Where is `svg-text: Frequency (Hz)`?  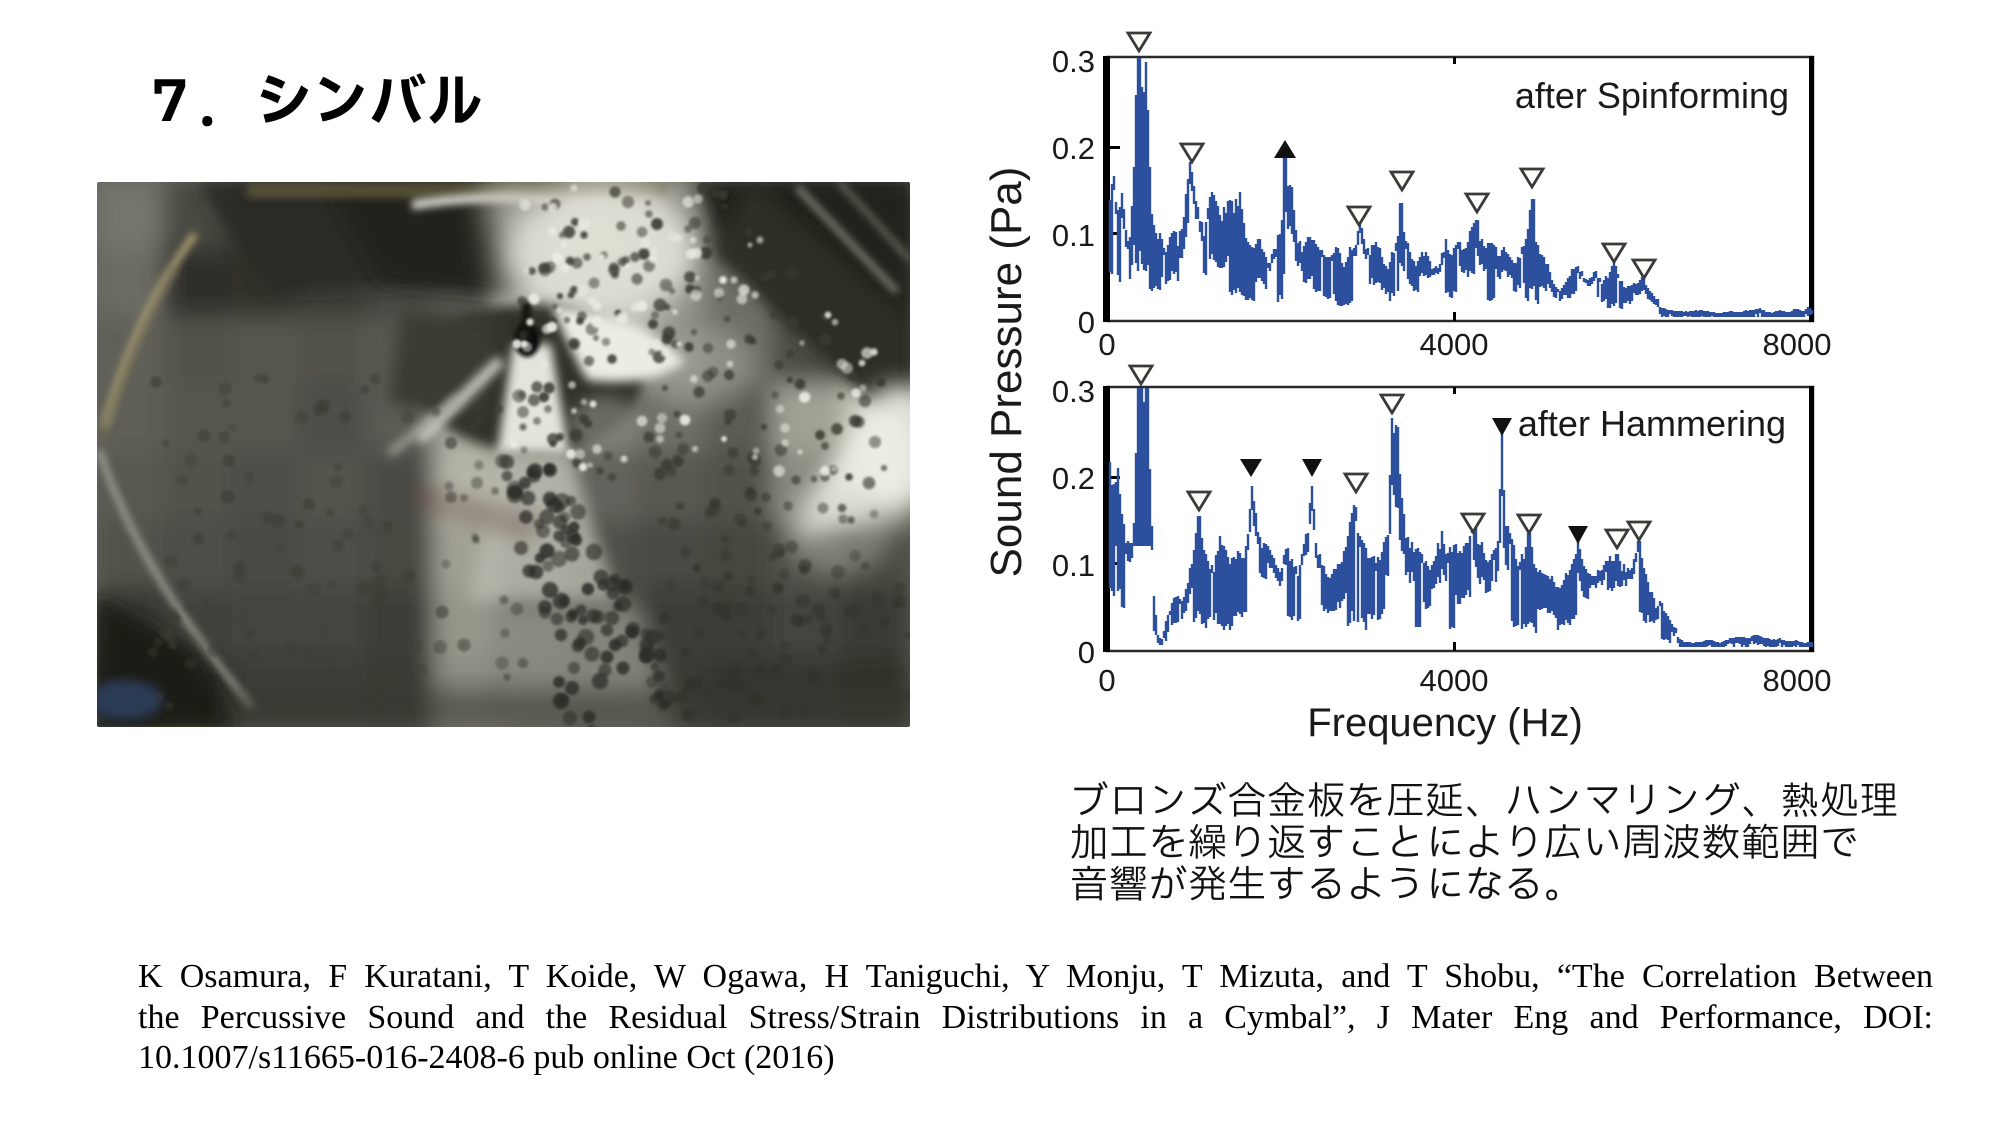
svg-text: Frequency (Hz) is located at coordinates (1445, 723).